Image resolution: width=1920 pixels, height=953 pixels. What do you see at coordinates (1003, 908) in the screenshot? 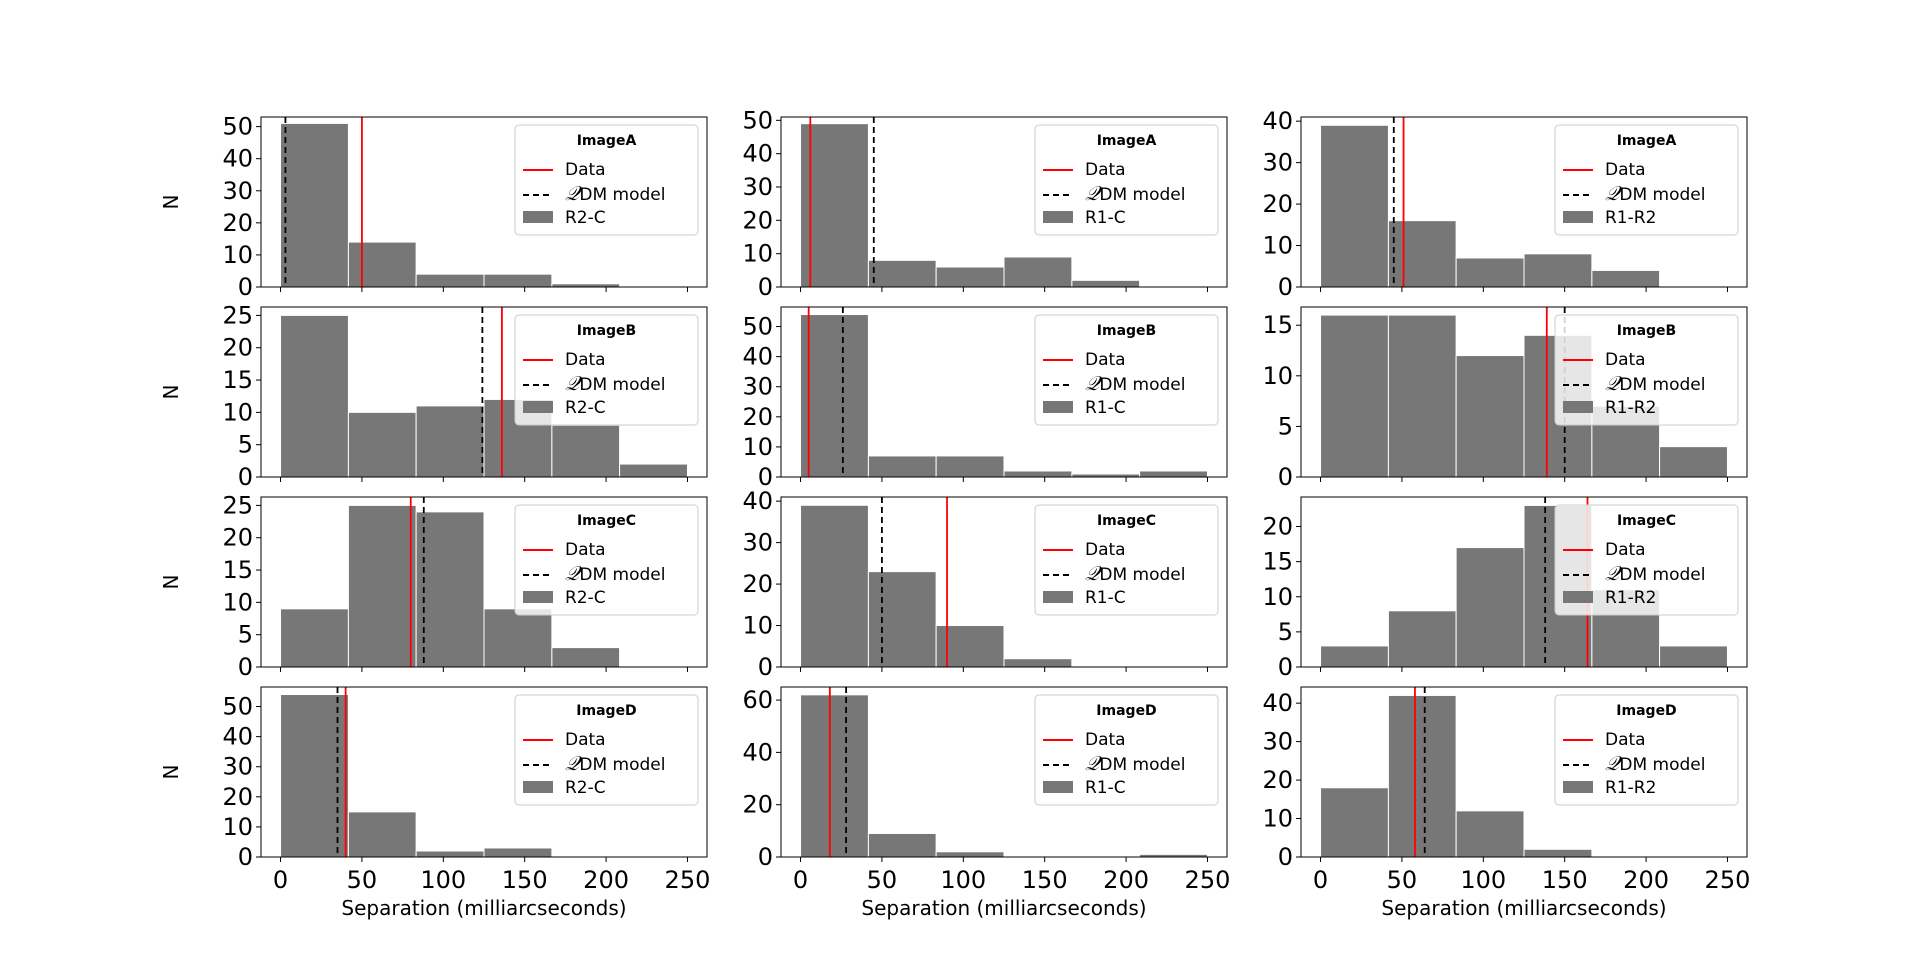
I see `x-axis-label: Separation (milliarcseconds)` at bounding box center [1003, 908].